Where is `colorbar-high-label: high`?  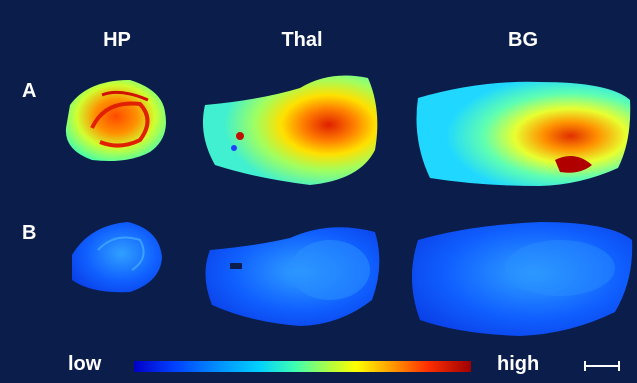
colorbar-high-label: high is located at coordinates (518, 364).